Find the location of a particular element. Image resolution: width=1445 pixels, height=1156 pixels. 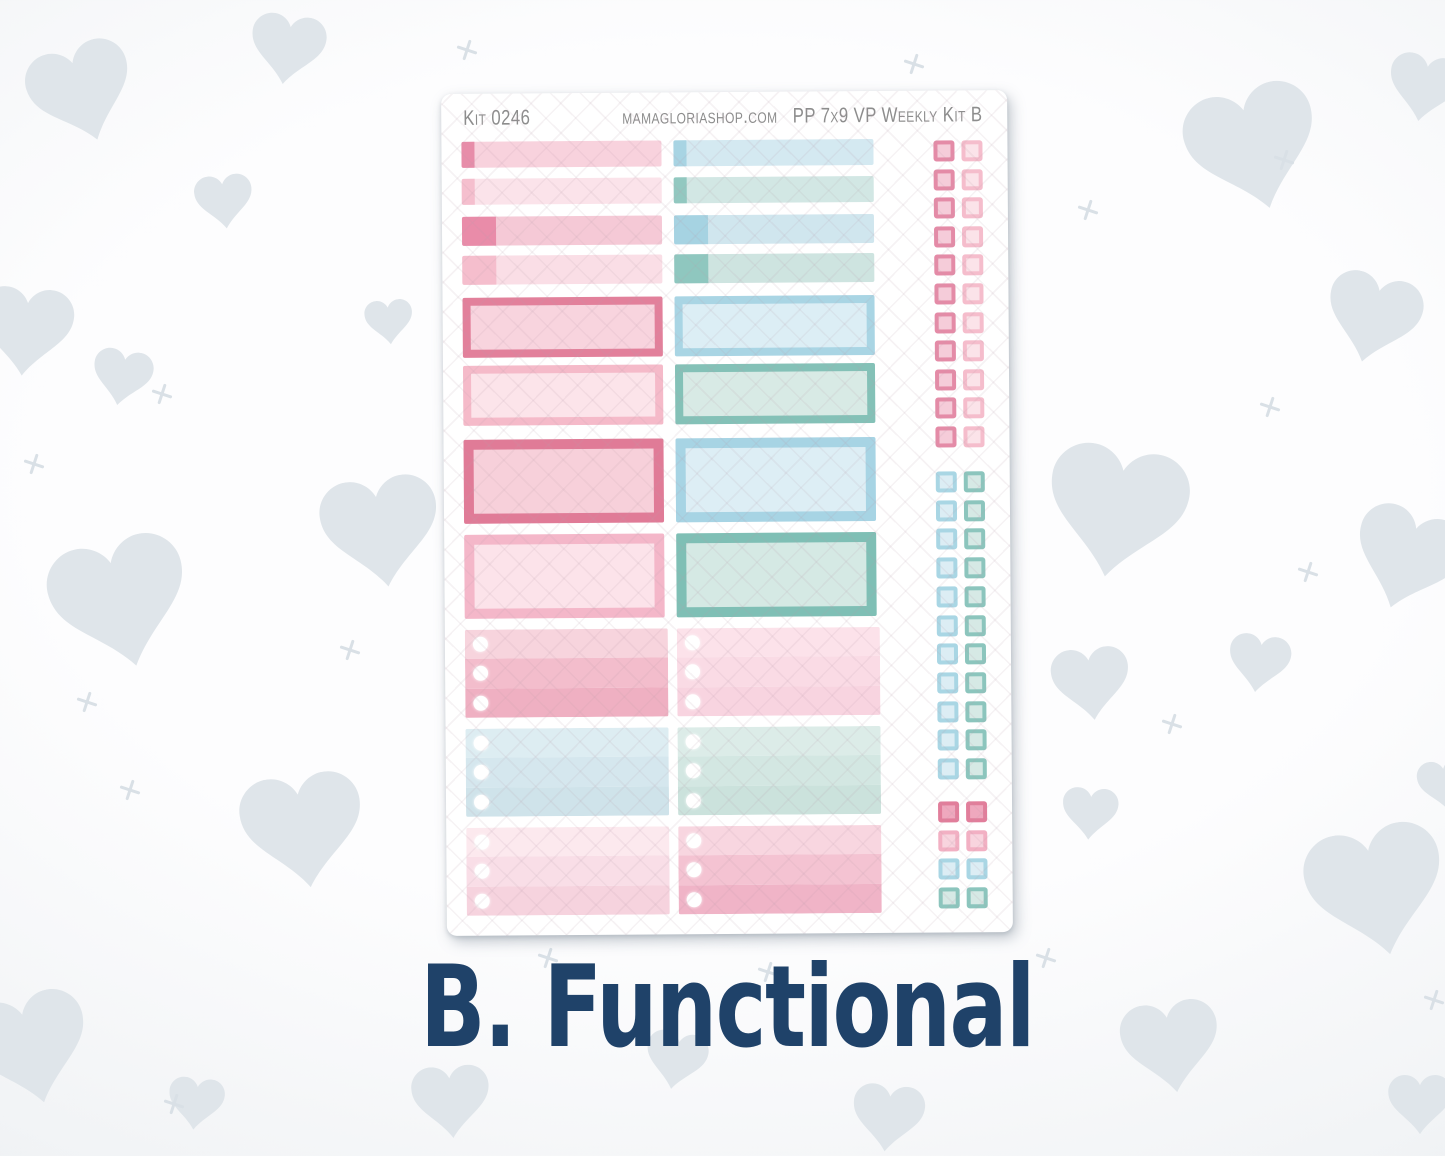

kit-number-label: Kit 0246 is located at coordinates (497, 118).